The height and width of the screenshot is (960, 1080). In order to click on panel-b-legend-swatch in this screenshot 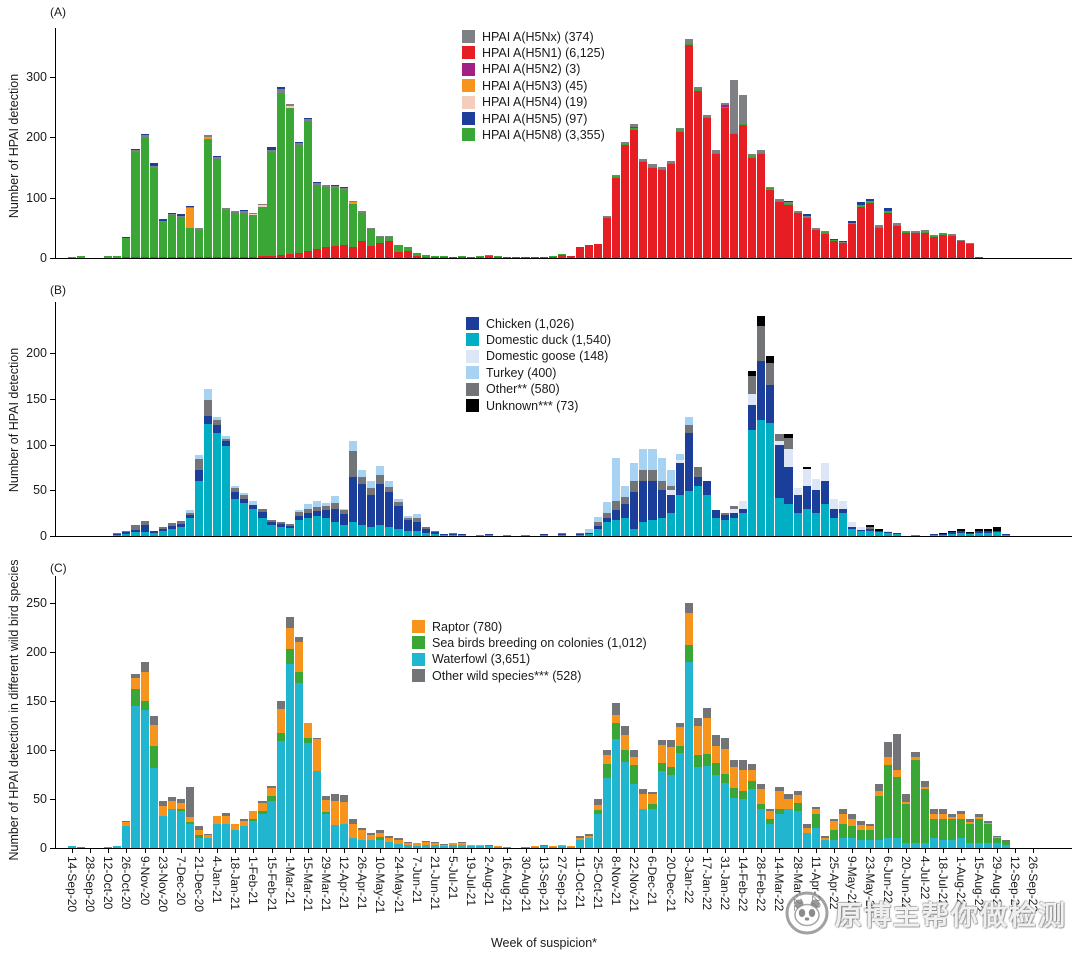, I will do `click(472, 340)`.